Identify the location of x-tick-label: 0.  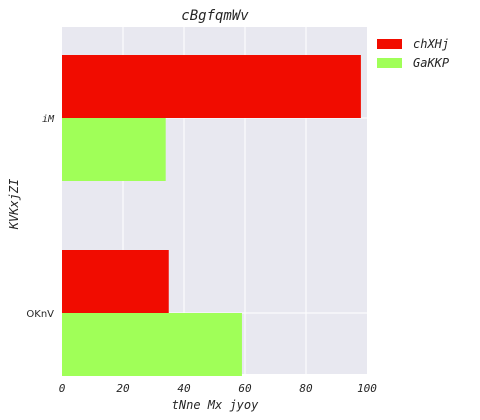
(62, 388).